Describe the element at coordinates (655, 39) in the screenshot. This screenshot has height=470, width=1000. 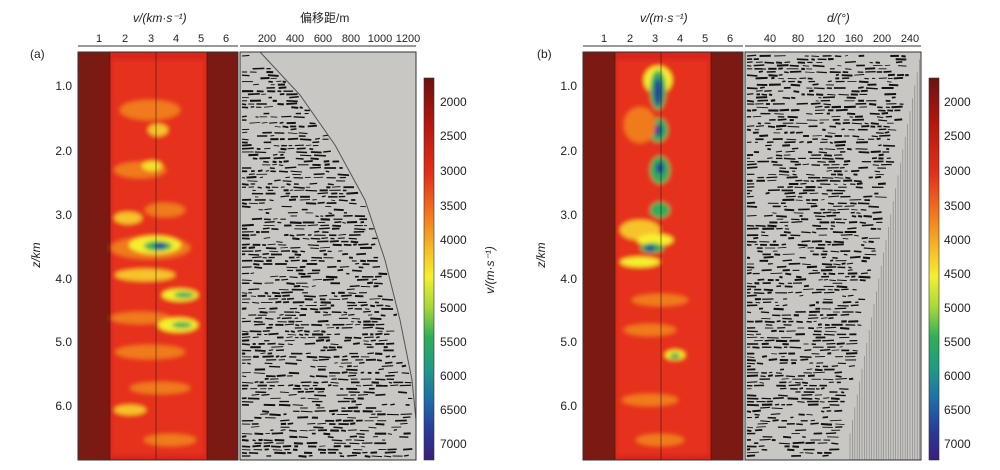
I see `tick-label: 3` at that location.